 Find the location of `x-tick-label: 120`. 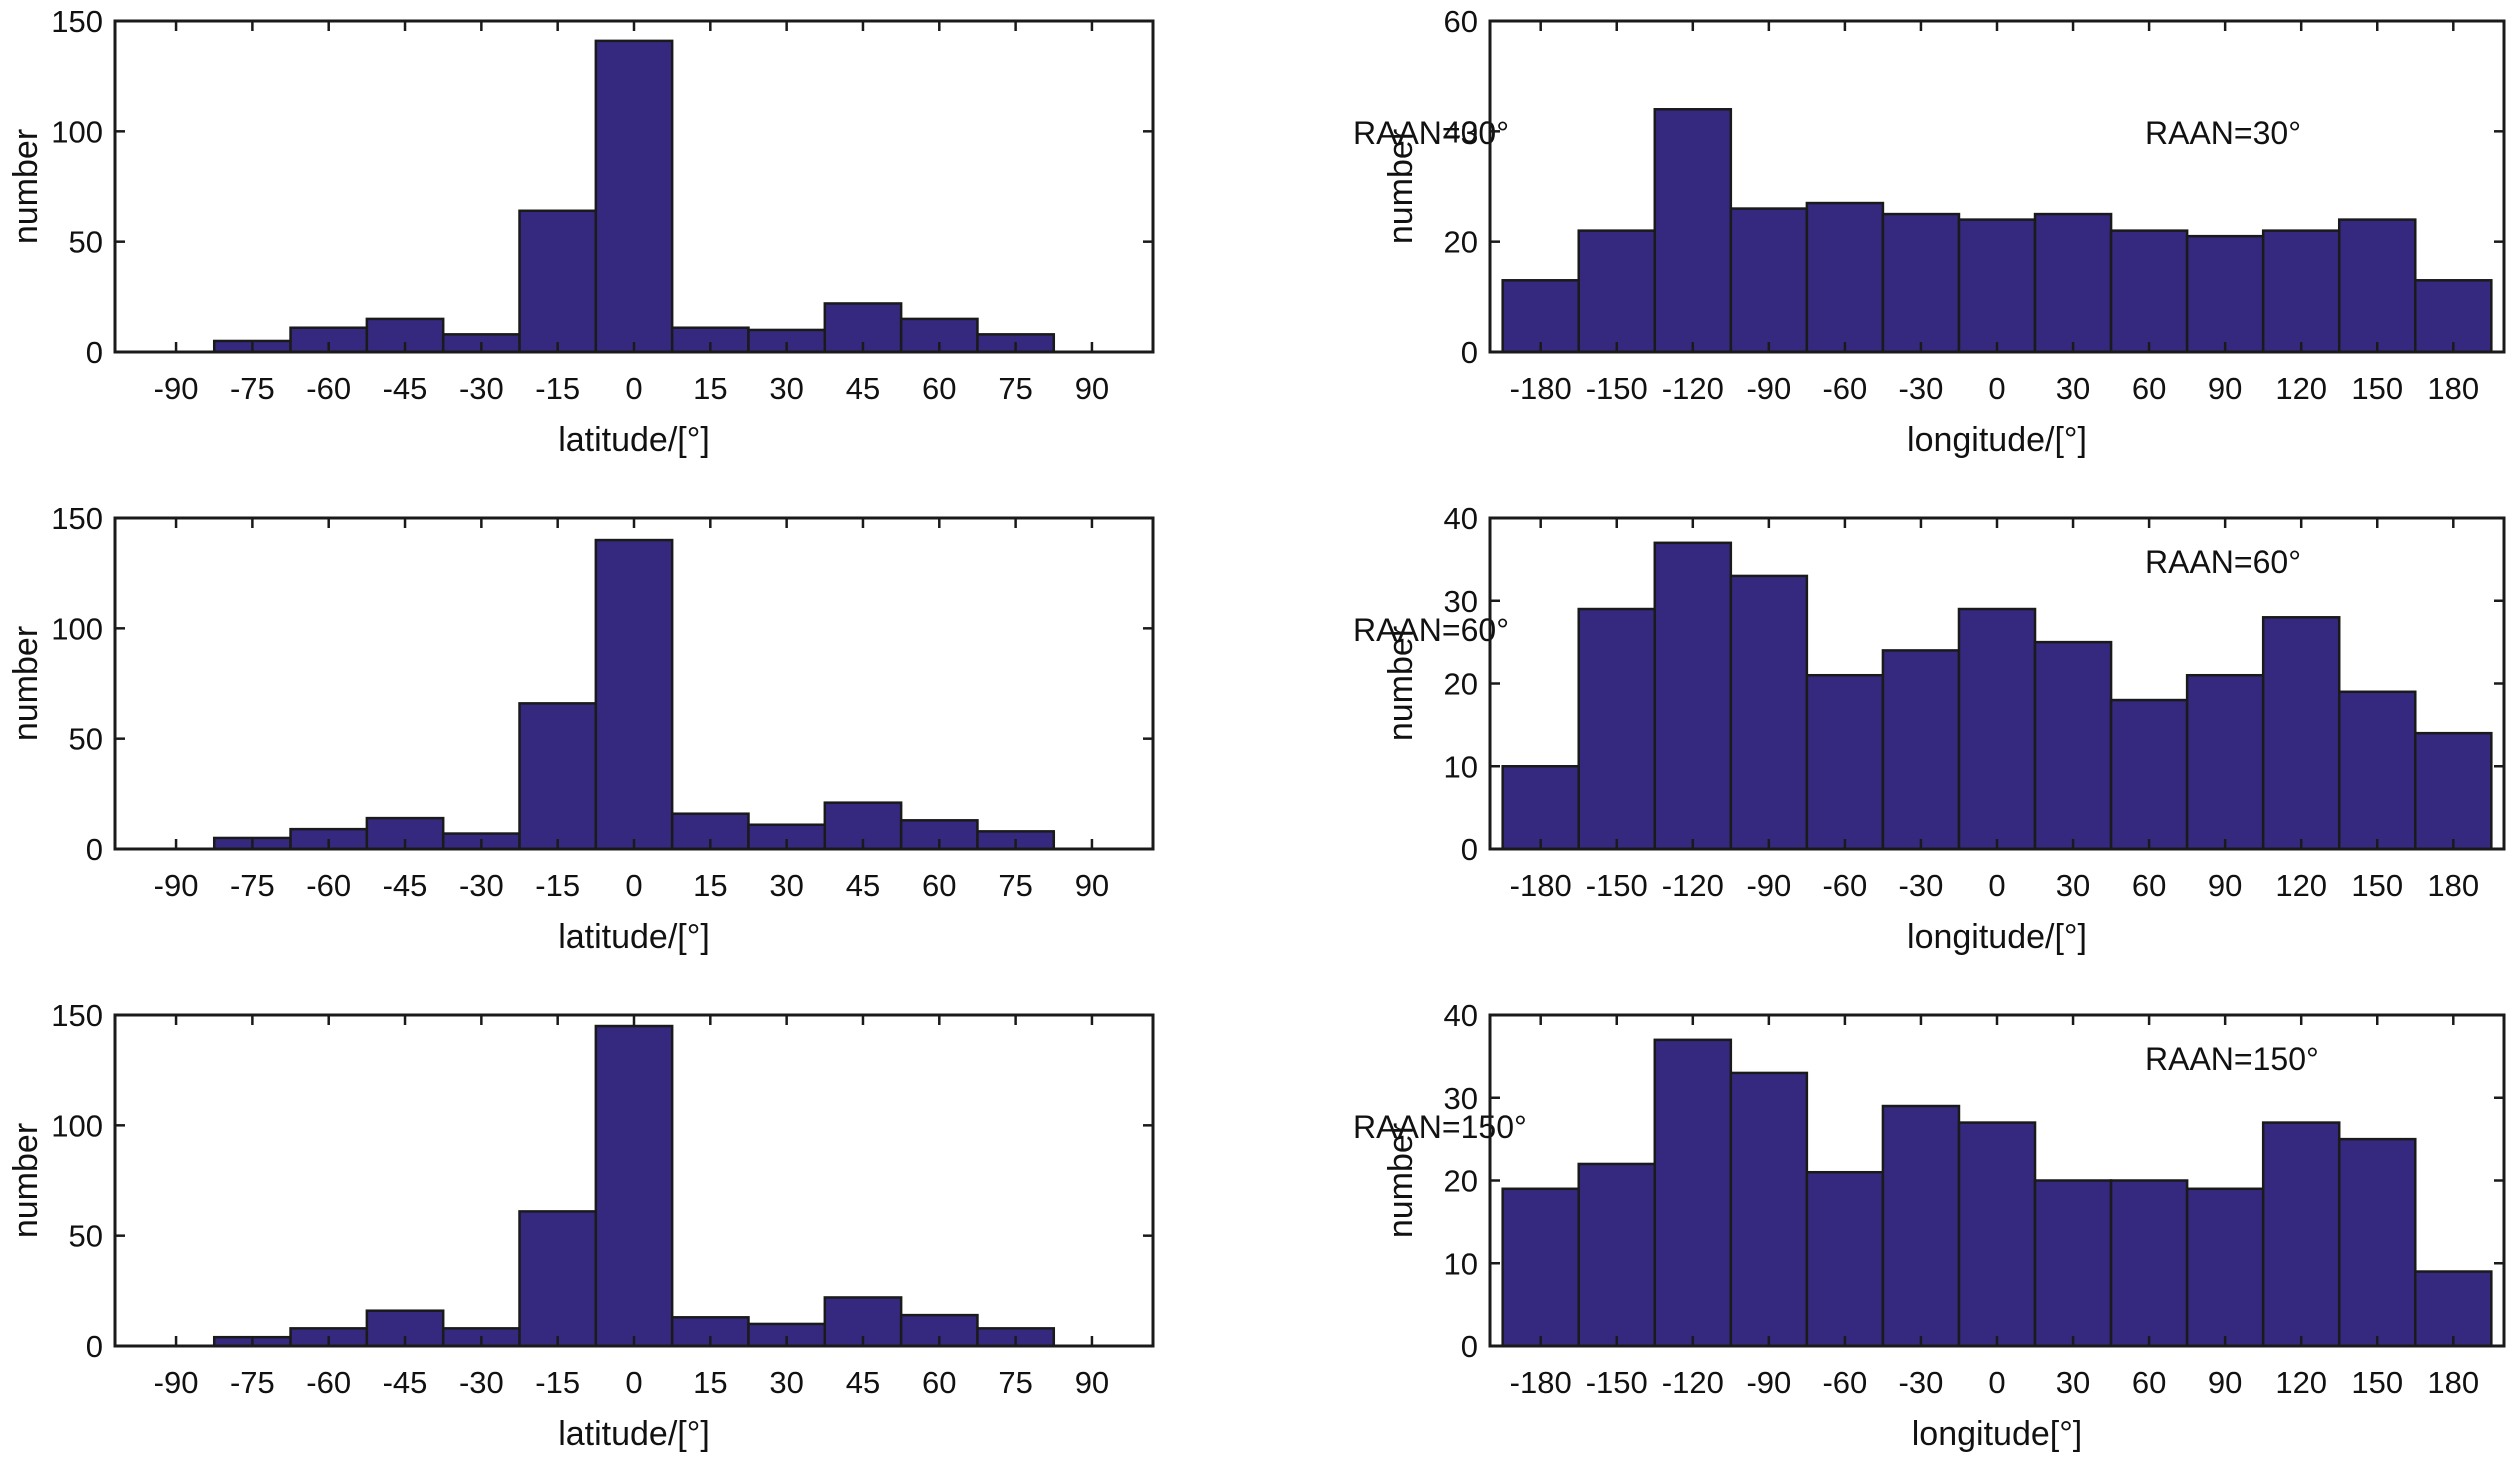

x-tick-label: 120 is located at coordinates (2301, 388).